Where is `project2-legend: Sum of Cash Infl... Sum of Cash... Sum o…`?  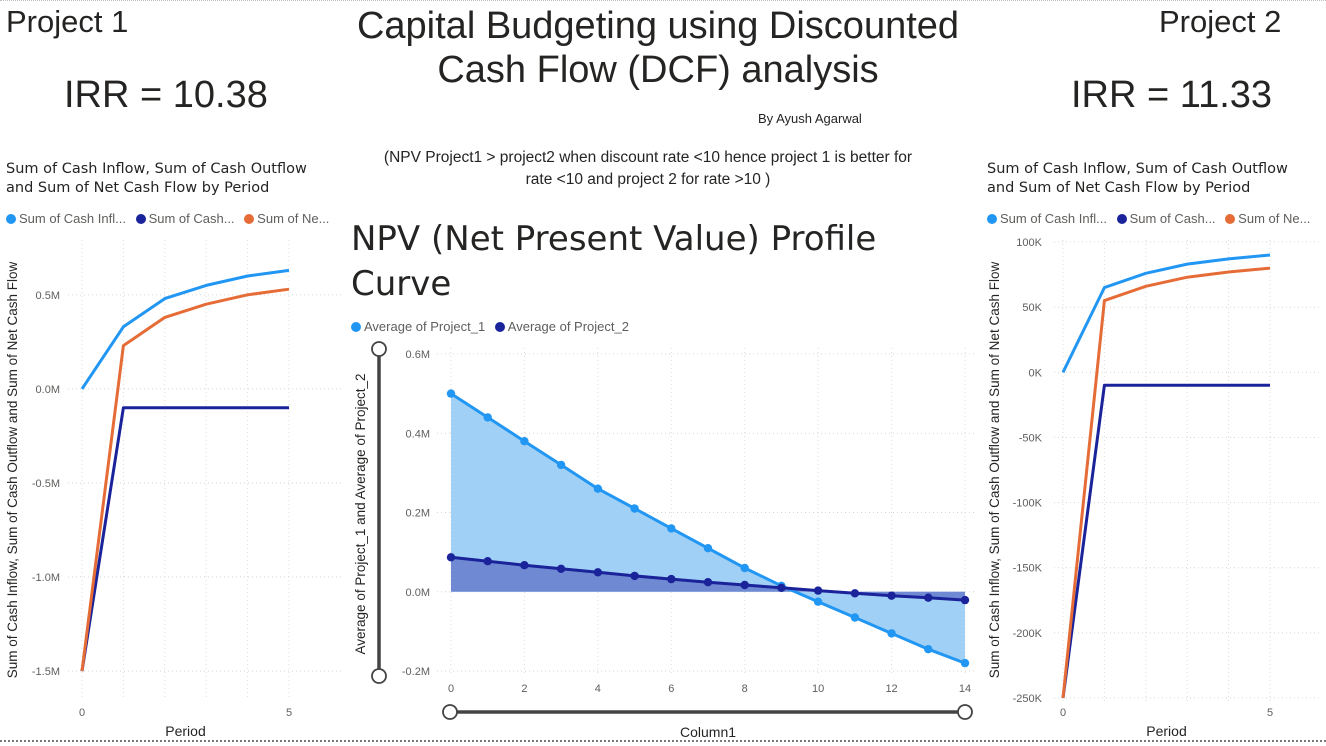 project2-legend: Sum of Cash Infl... Sum of Cash... Sum o… is located at coordinates (1151, 218).